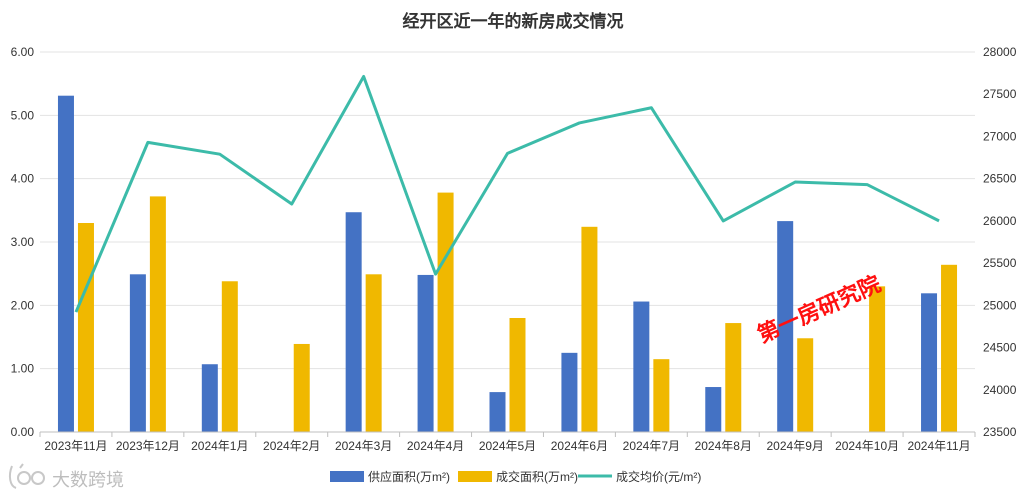 The image size is (1026, 497). I want to click on x-tick-label: 2024年8月, so click(723, 446).